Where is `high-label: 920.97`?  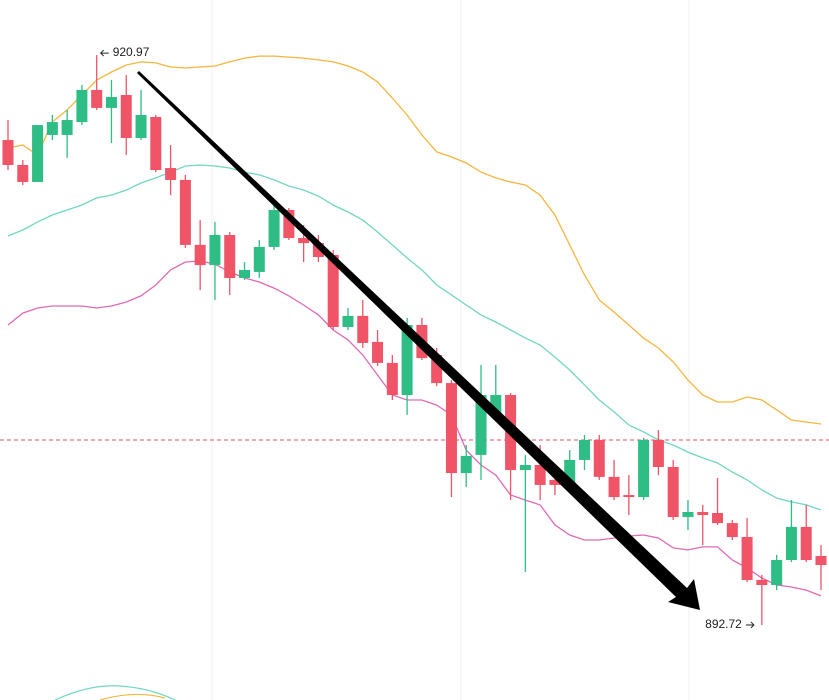
high-label: 920.97 is located at coordinates (131, 52).